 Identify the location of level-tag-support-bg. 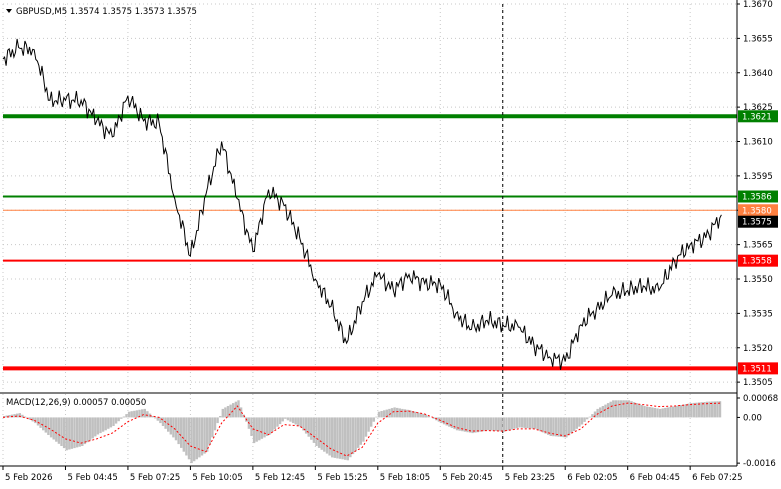
(758, 260).